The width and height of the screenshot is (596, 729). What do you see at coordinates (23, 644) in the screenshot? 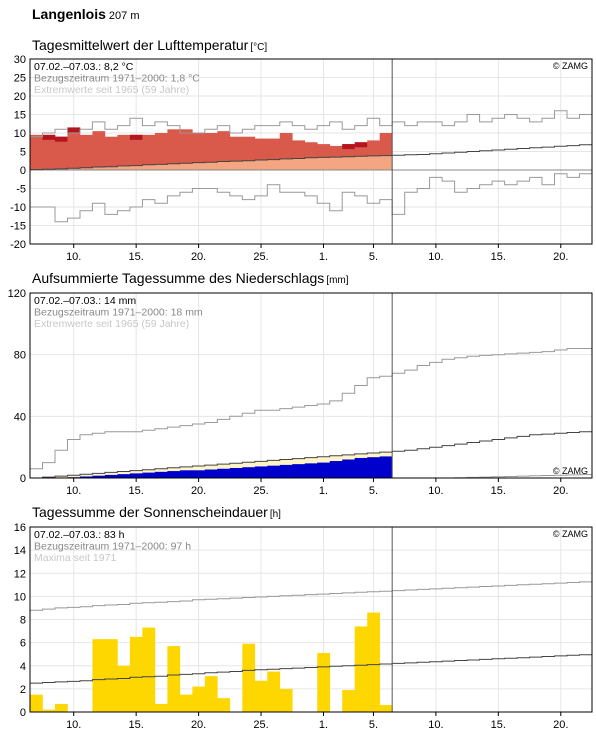
I see `y-tick-label: 6` at bounding box center [23, 644].